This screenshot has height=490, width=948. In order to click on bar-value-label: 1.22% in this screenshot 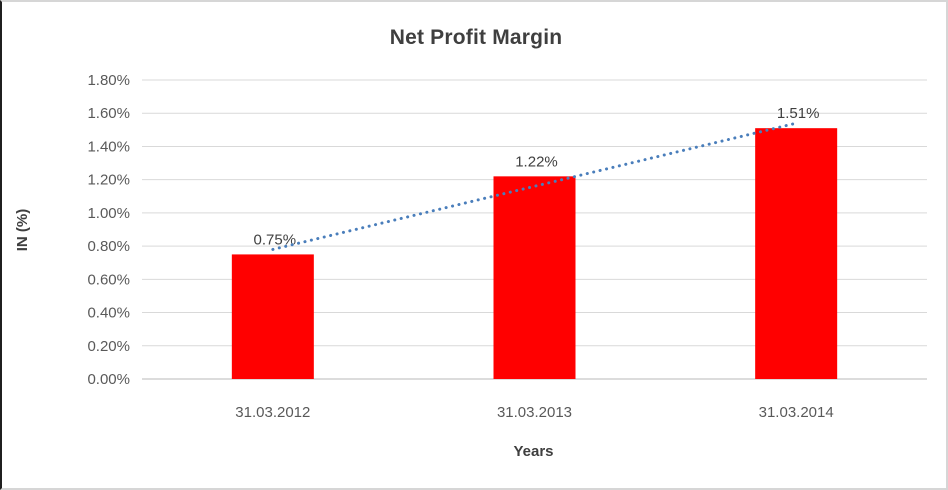, I will do `click(536, 161)`.